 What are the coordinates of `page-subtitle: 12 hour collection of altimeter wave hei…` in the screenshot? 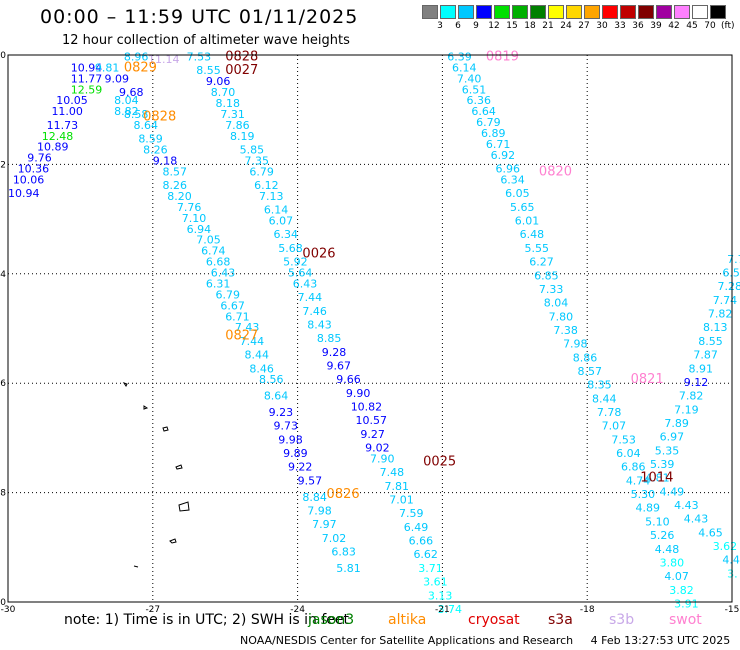 It's located at (206, 40).